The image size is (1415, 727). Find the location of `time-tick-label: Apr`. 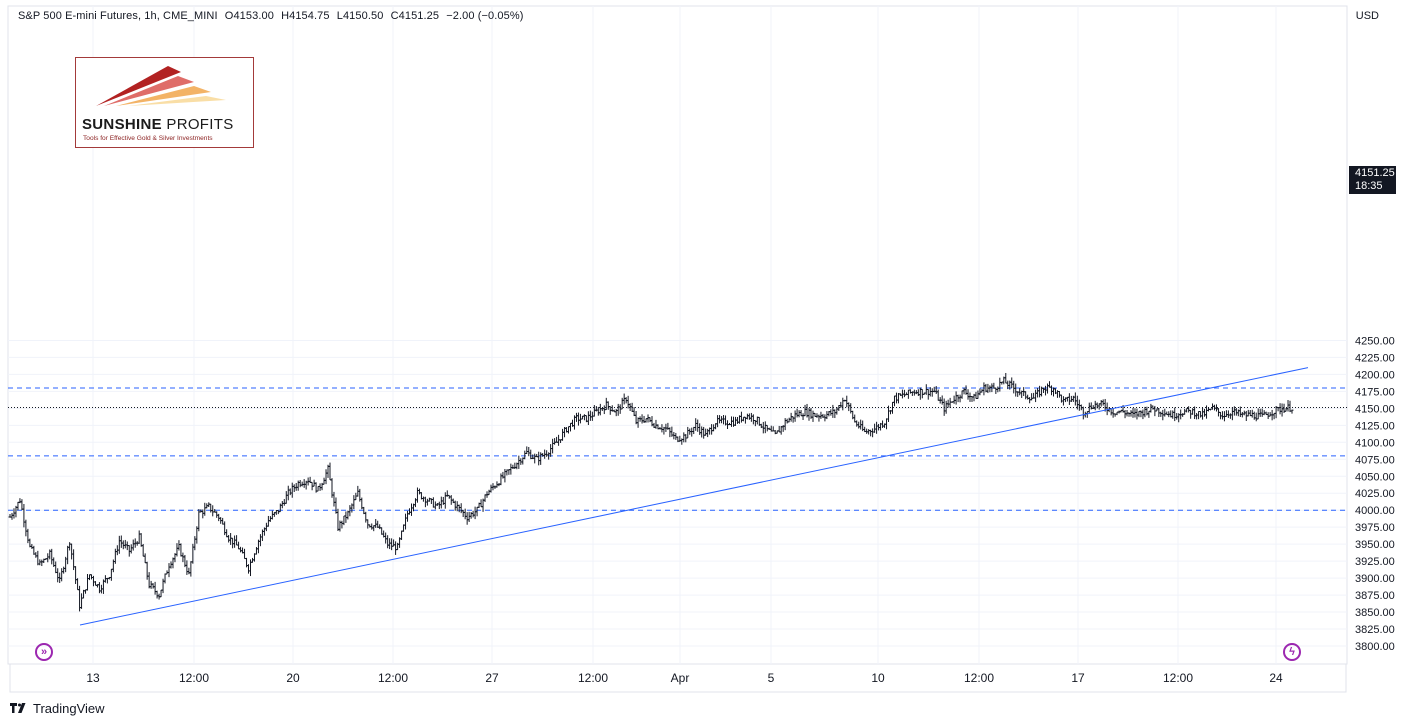

time-tick-label: Apr is located at coordinates (680, 678).